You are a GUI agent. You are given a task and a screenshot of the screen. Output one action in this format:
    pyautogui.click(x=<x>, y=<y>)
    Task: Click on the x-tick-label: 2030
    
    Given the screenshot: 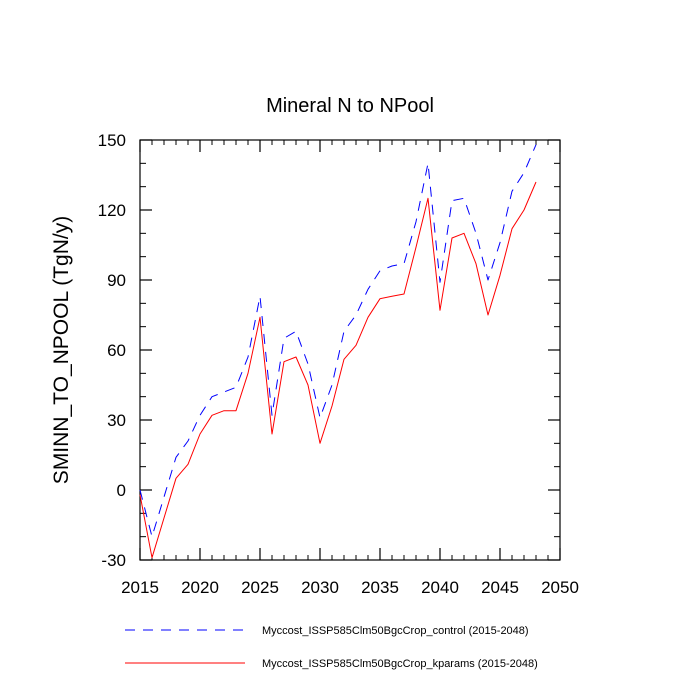 What is the action you would take?
    pyautogui.click(x=320, y=587)
    